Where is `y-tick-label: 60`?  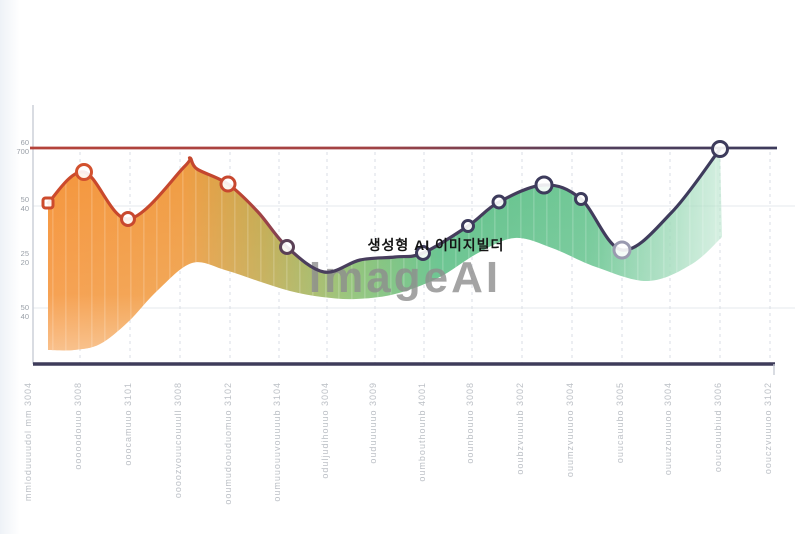 y-tick-label: 60 is located at coordinates (25, 142).